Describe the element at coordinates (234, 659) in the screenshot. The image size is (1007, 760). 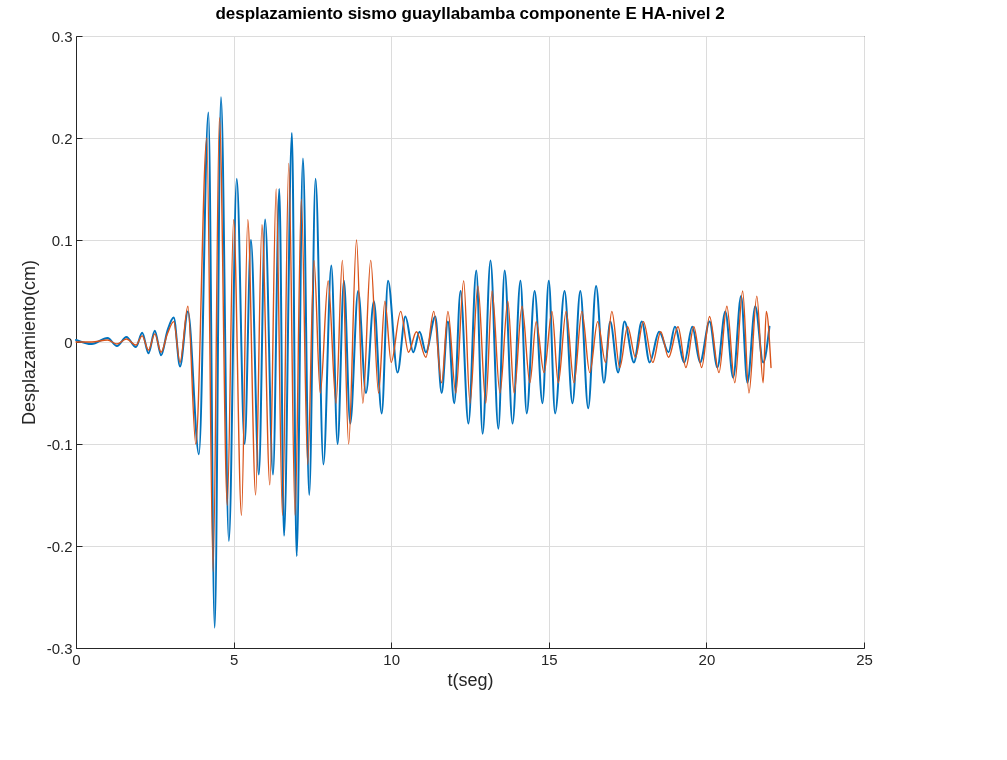
I see `x-tick-label: 5` at that location.